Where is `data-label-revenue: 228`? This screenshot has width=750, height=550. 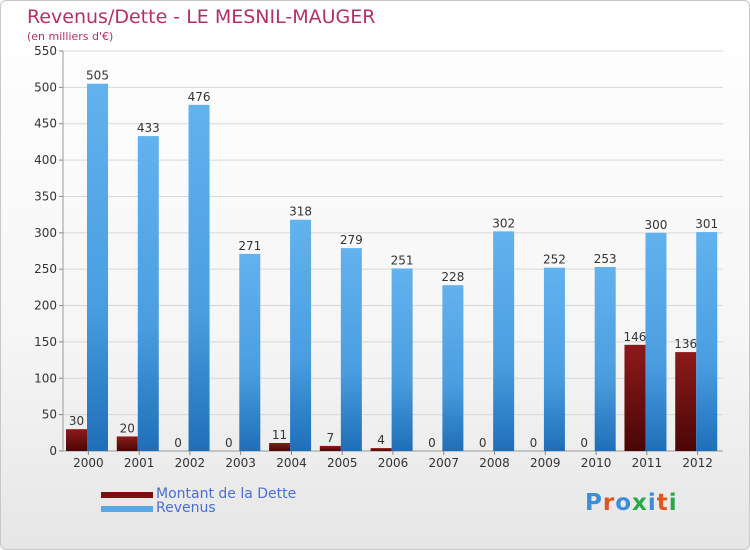
data-label-revenue: 228 is located at coordinates (452, 277).